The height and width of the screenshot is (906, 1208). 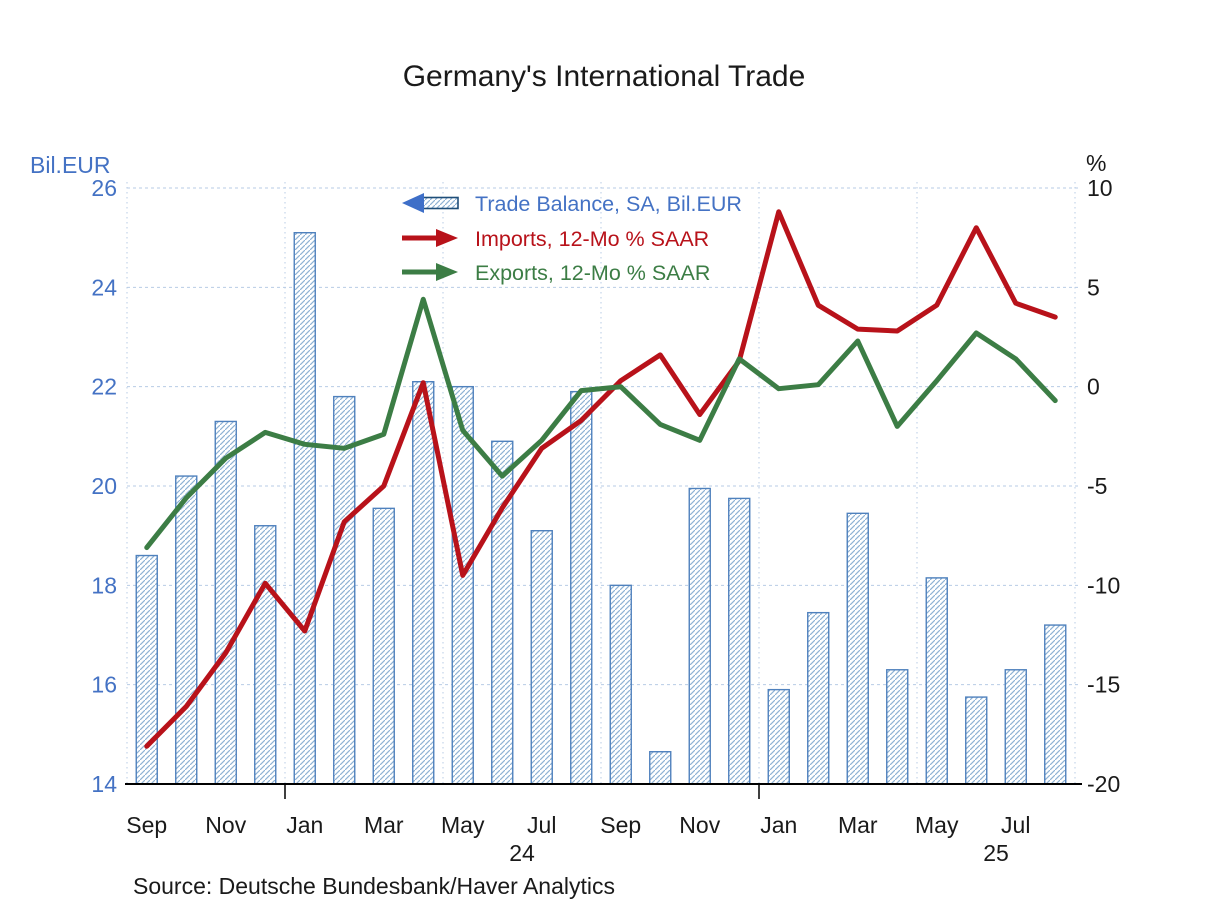 I want to click on year-label: 24, so click(x=522, y=853).